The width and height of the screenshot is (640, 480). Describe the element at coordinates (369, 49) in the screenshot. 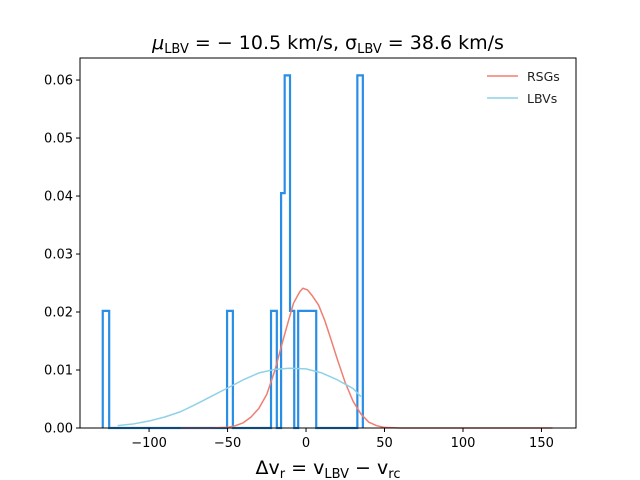

I see `title-sigma-subscript: LBV` at that location.